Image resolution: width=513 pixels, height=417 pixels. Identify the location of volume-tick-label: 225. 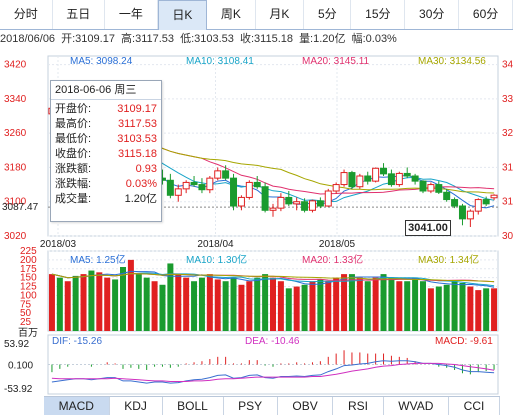
(28, 251).